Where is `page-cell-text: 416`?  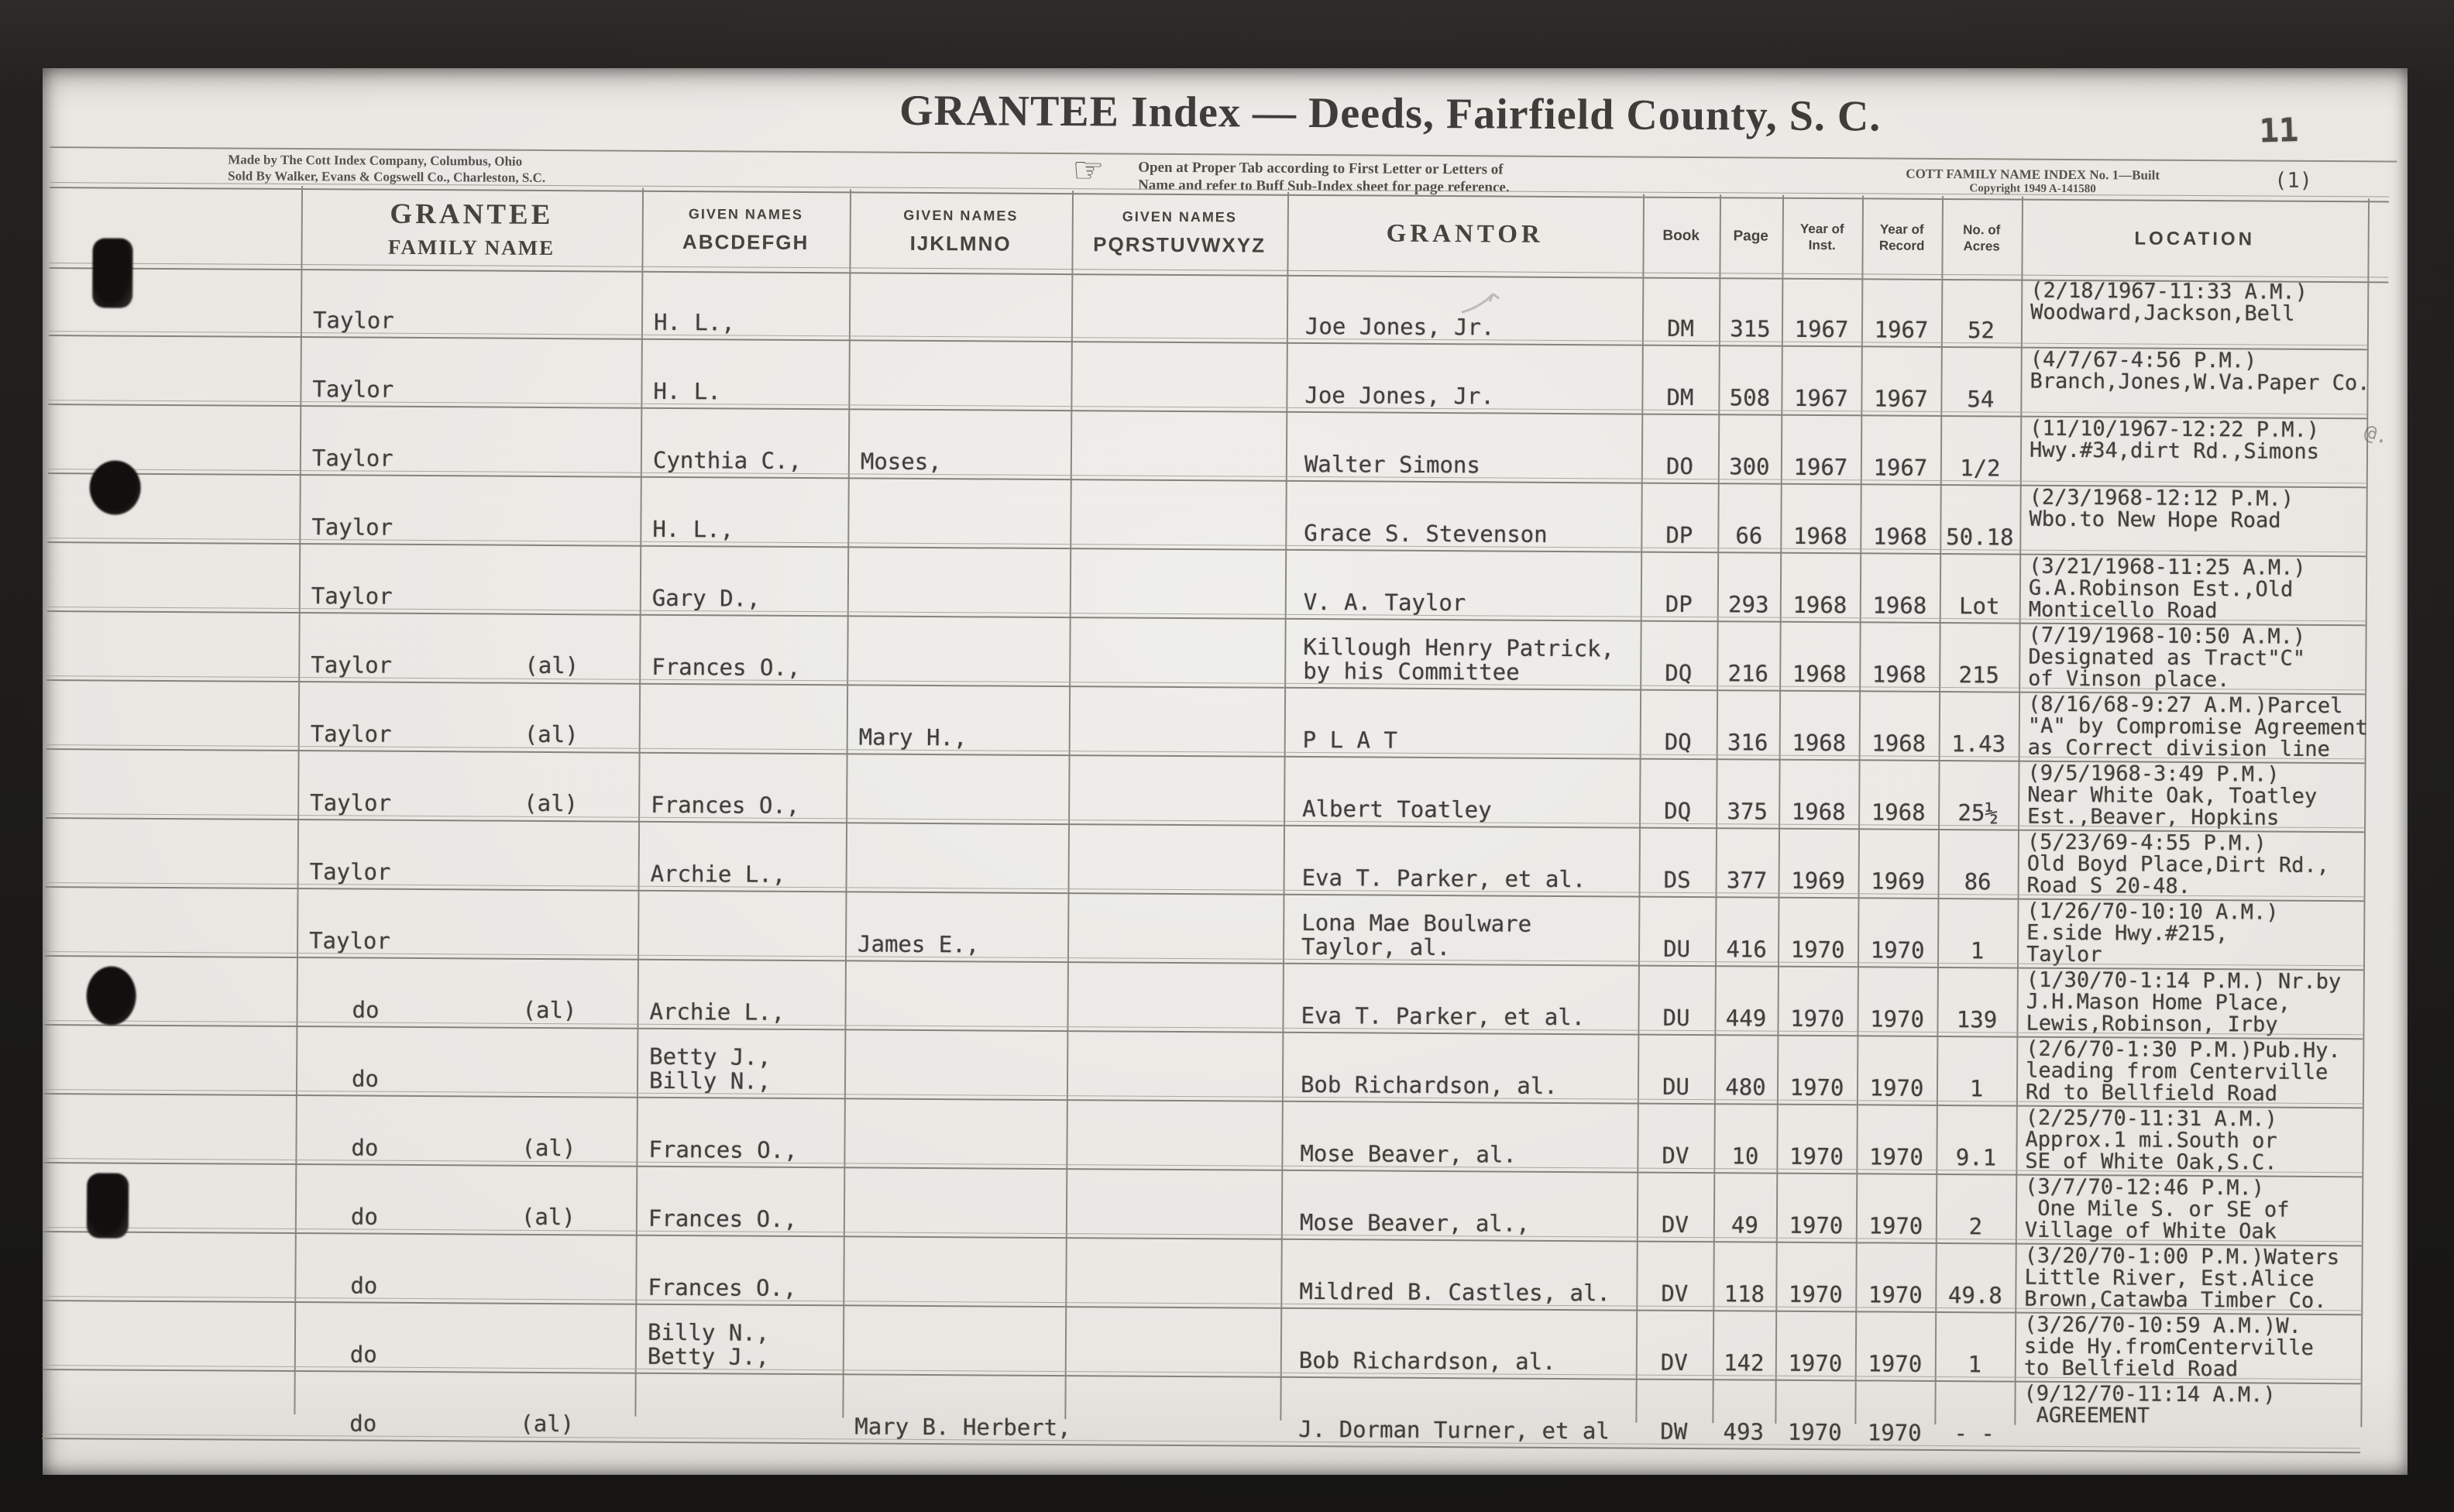
page-cell-text: 416 is located at coordinates (1746, 950).